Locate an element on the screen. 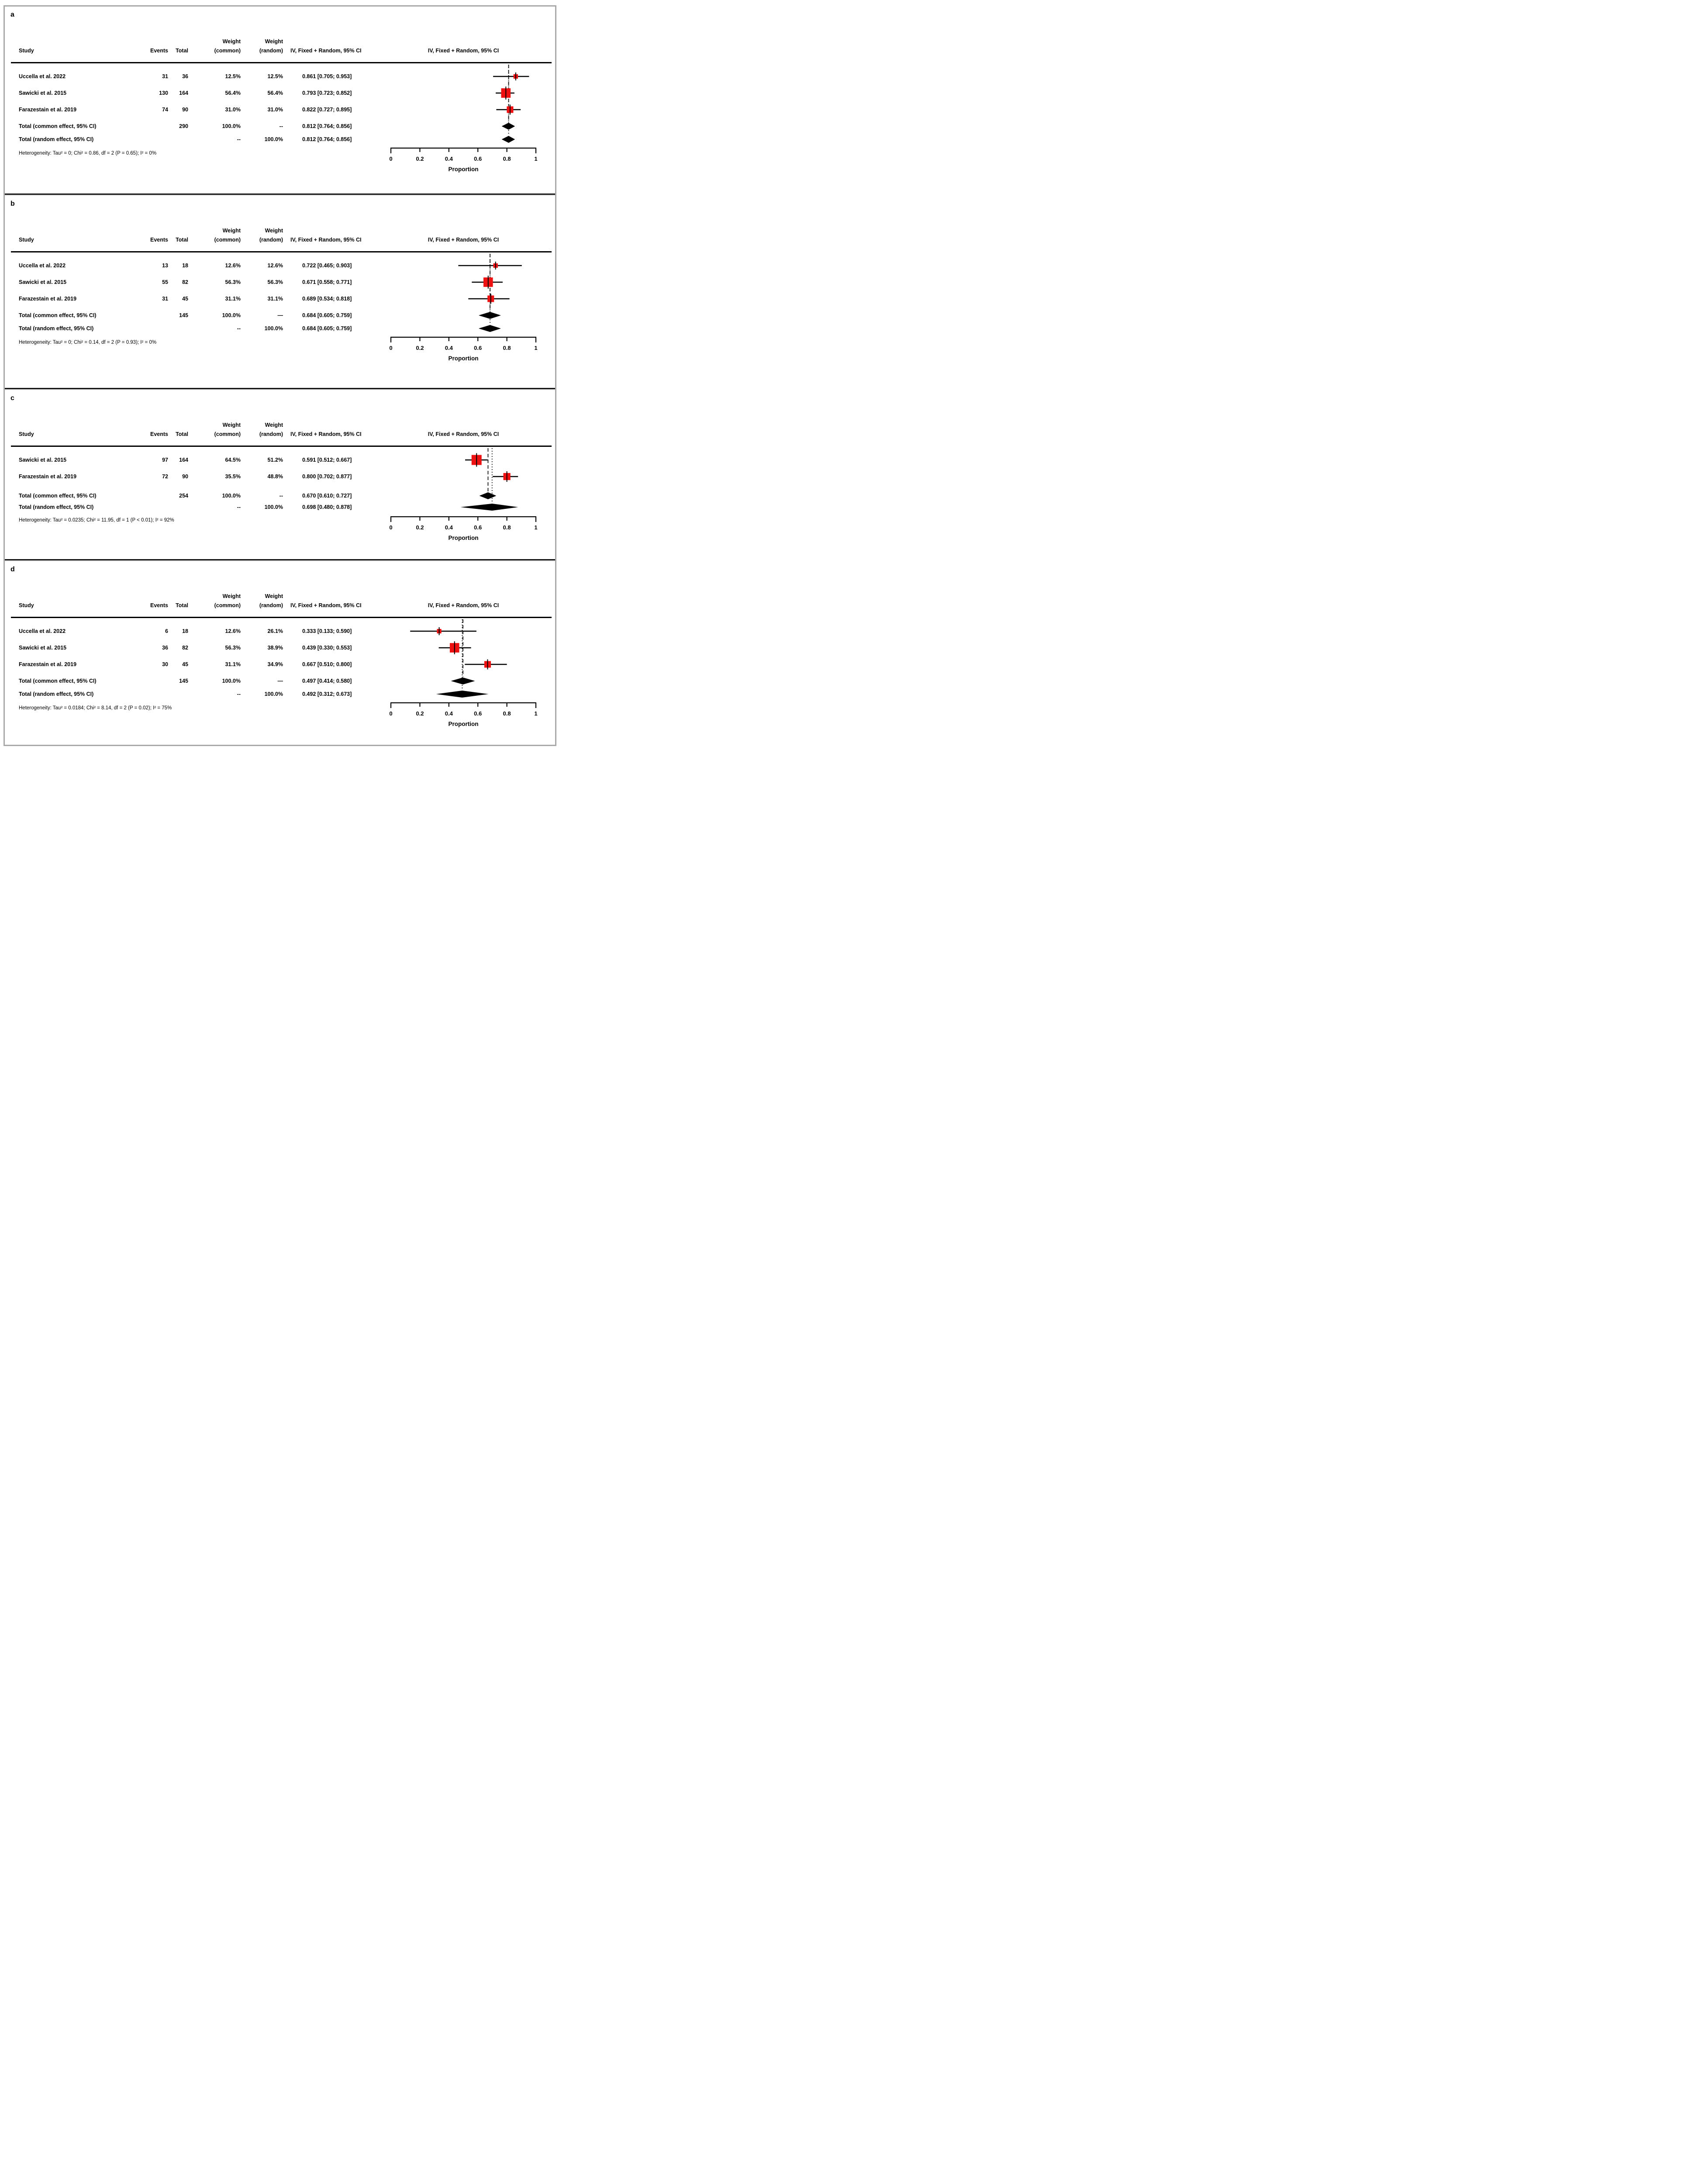 The height and width of the screenshot is (2184, 1681). study-total: 164 is located at coordinates (183, 93).